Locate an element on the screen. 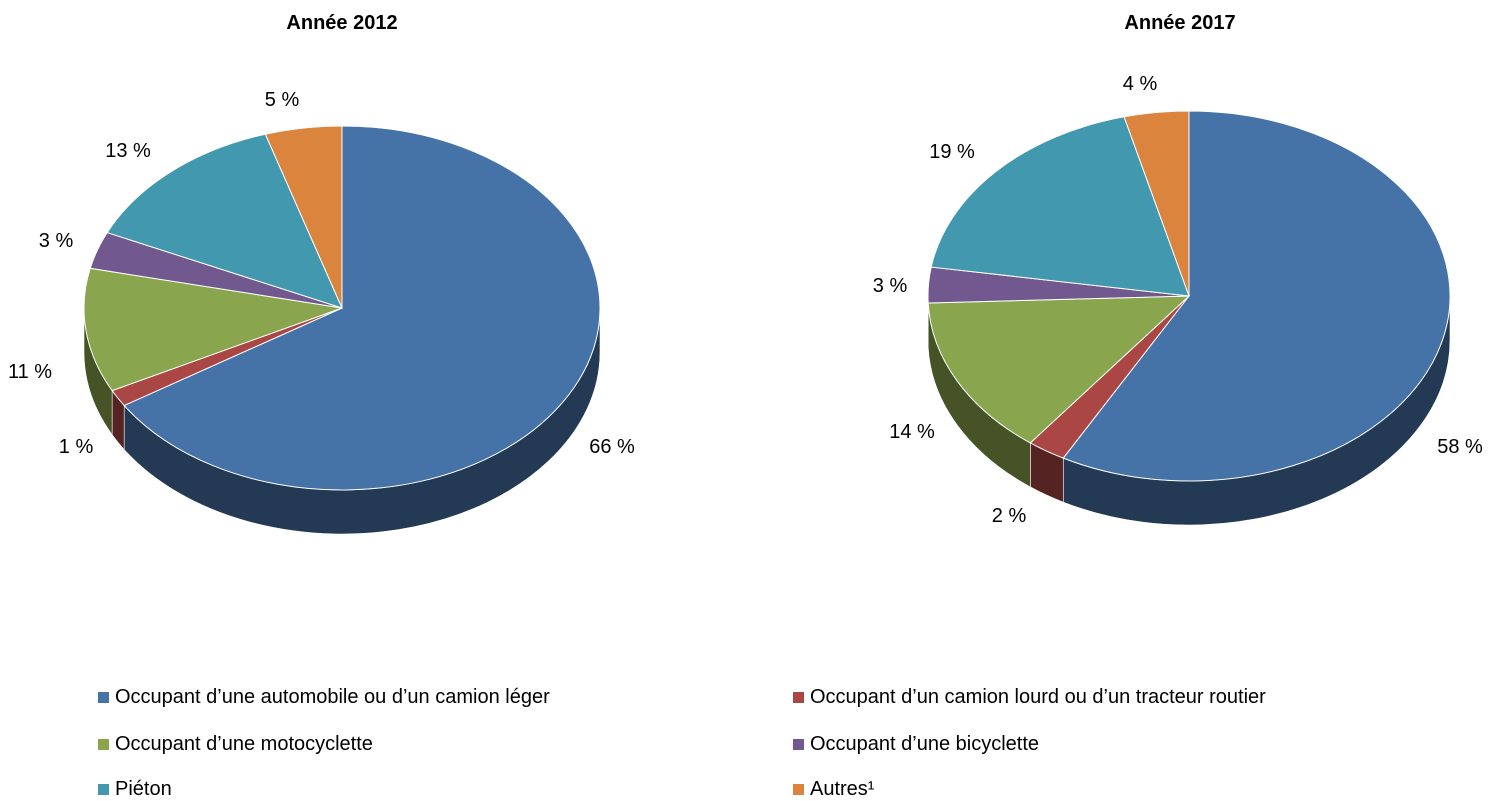  data-label-2012-motocyclette: 11 % is located at coordinates (30, 372).